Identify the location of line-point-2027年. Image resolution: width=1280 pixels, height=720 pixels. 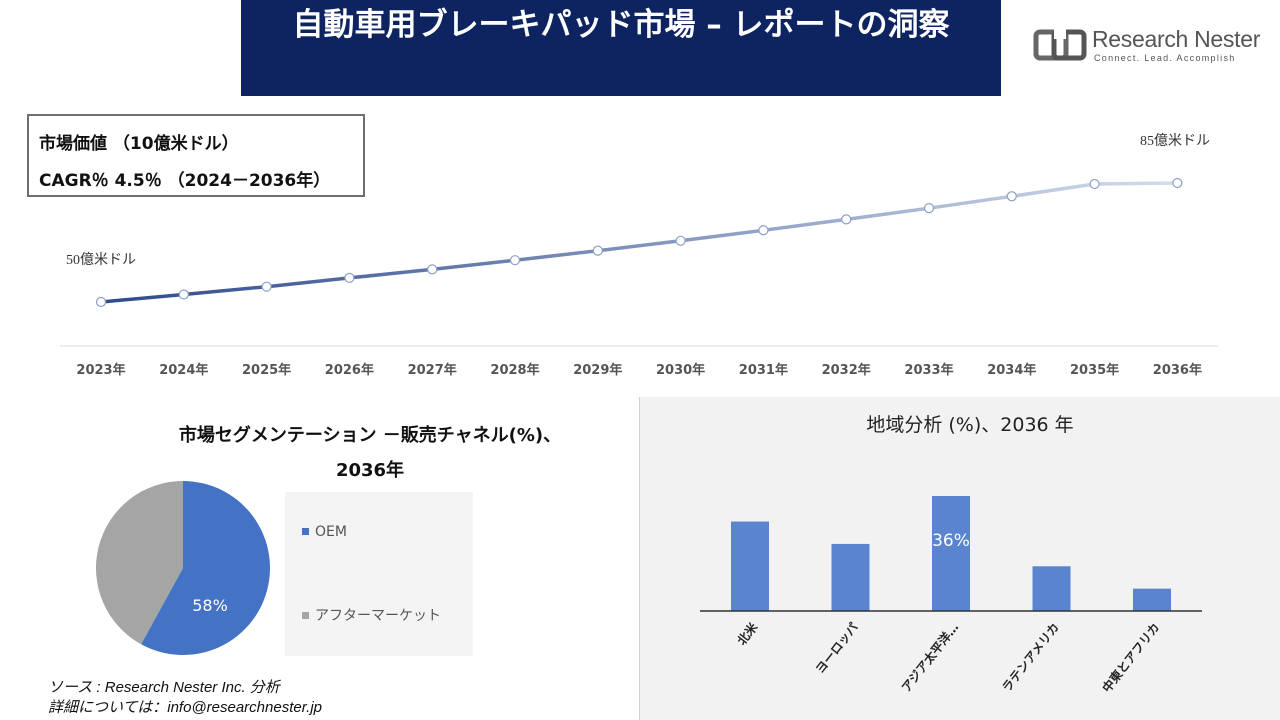
(432, 269).